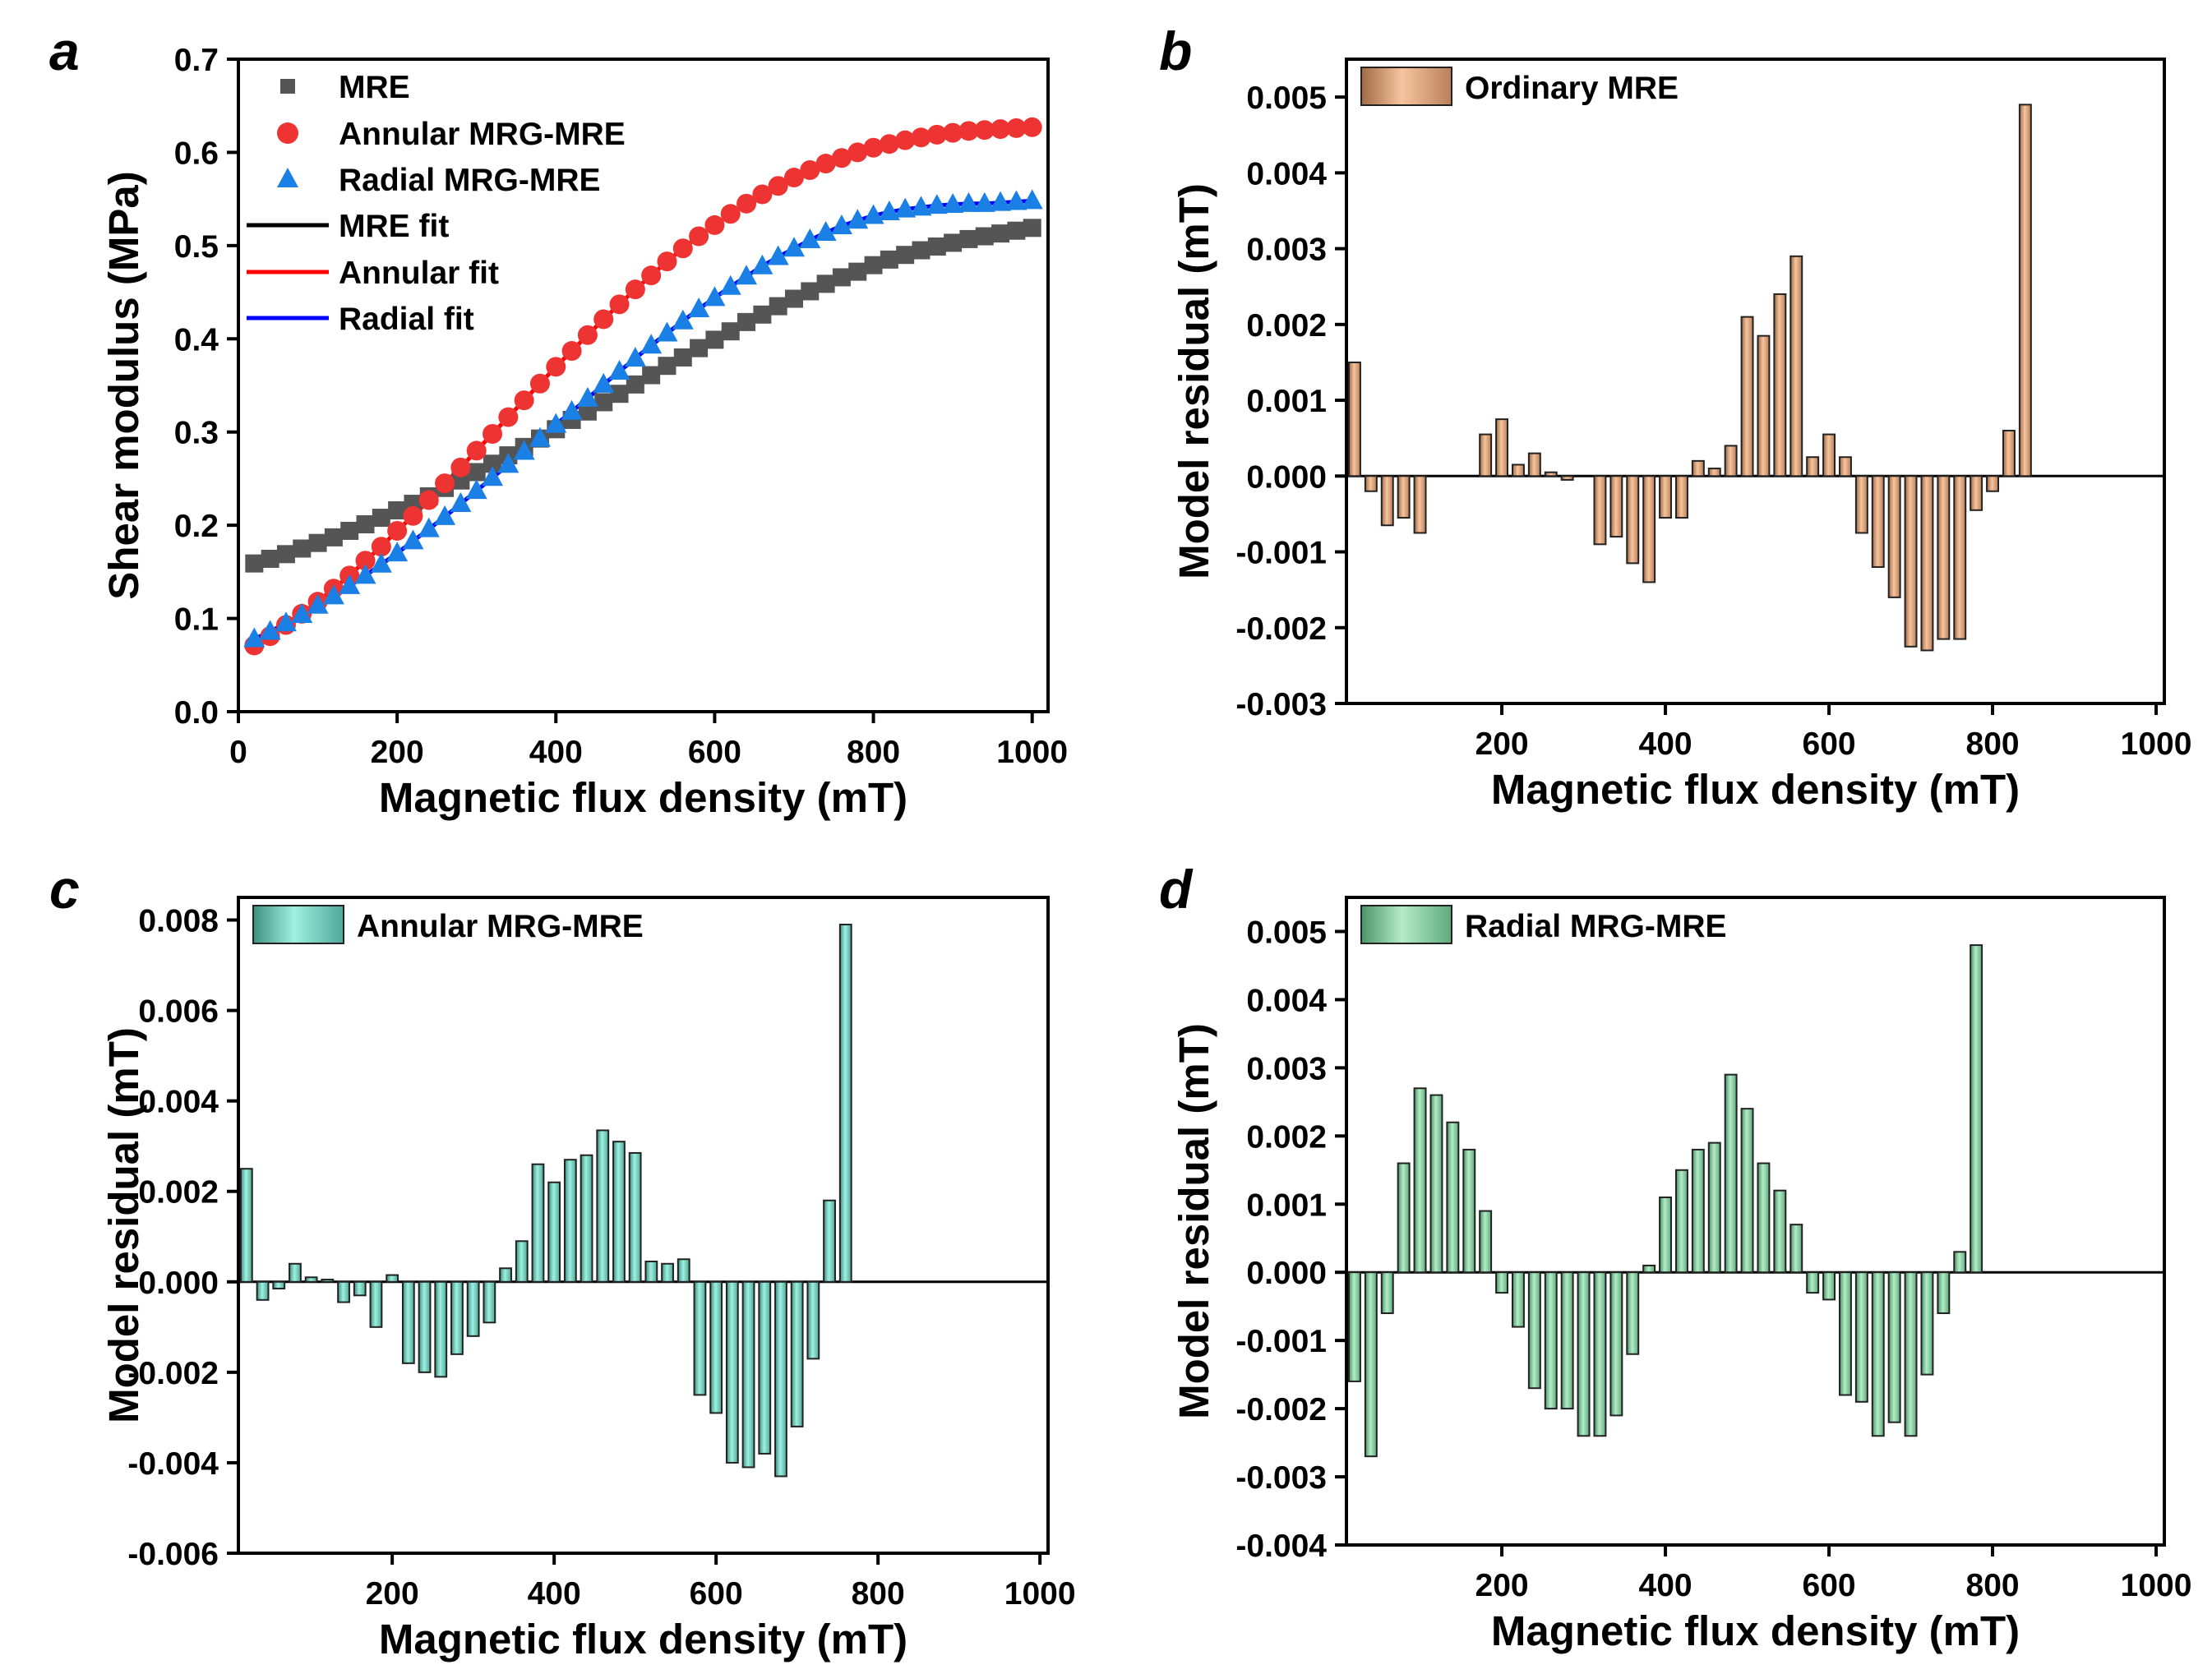  I want to click on y-tick-label: 0.005, so click(1286, 98).